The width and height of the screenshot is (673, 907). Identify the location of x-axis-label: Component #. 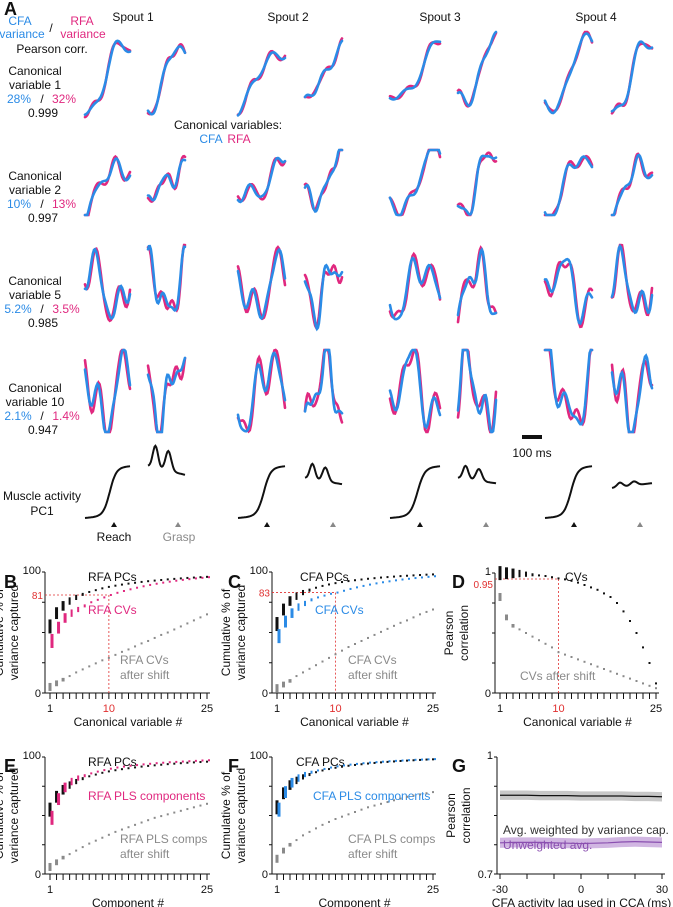
(128, 901).